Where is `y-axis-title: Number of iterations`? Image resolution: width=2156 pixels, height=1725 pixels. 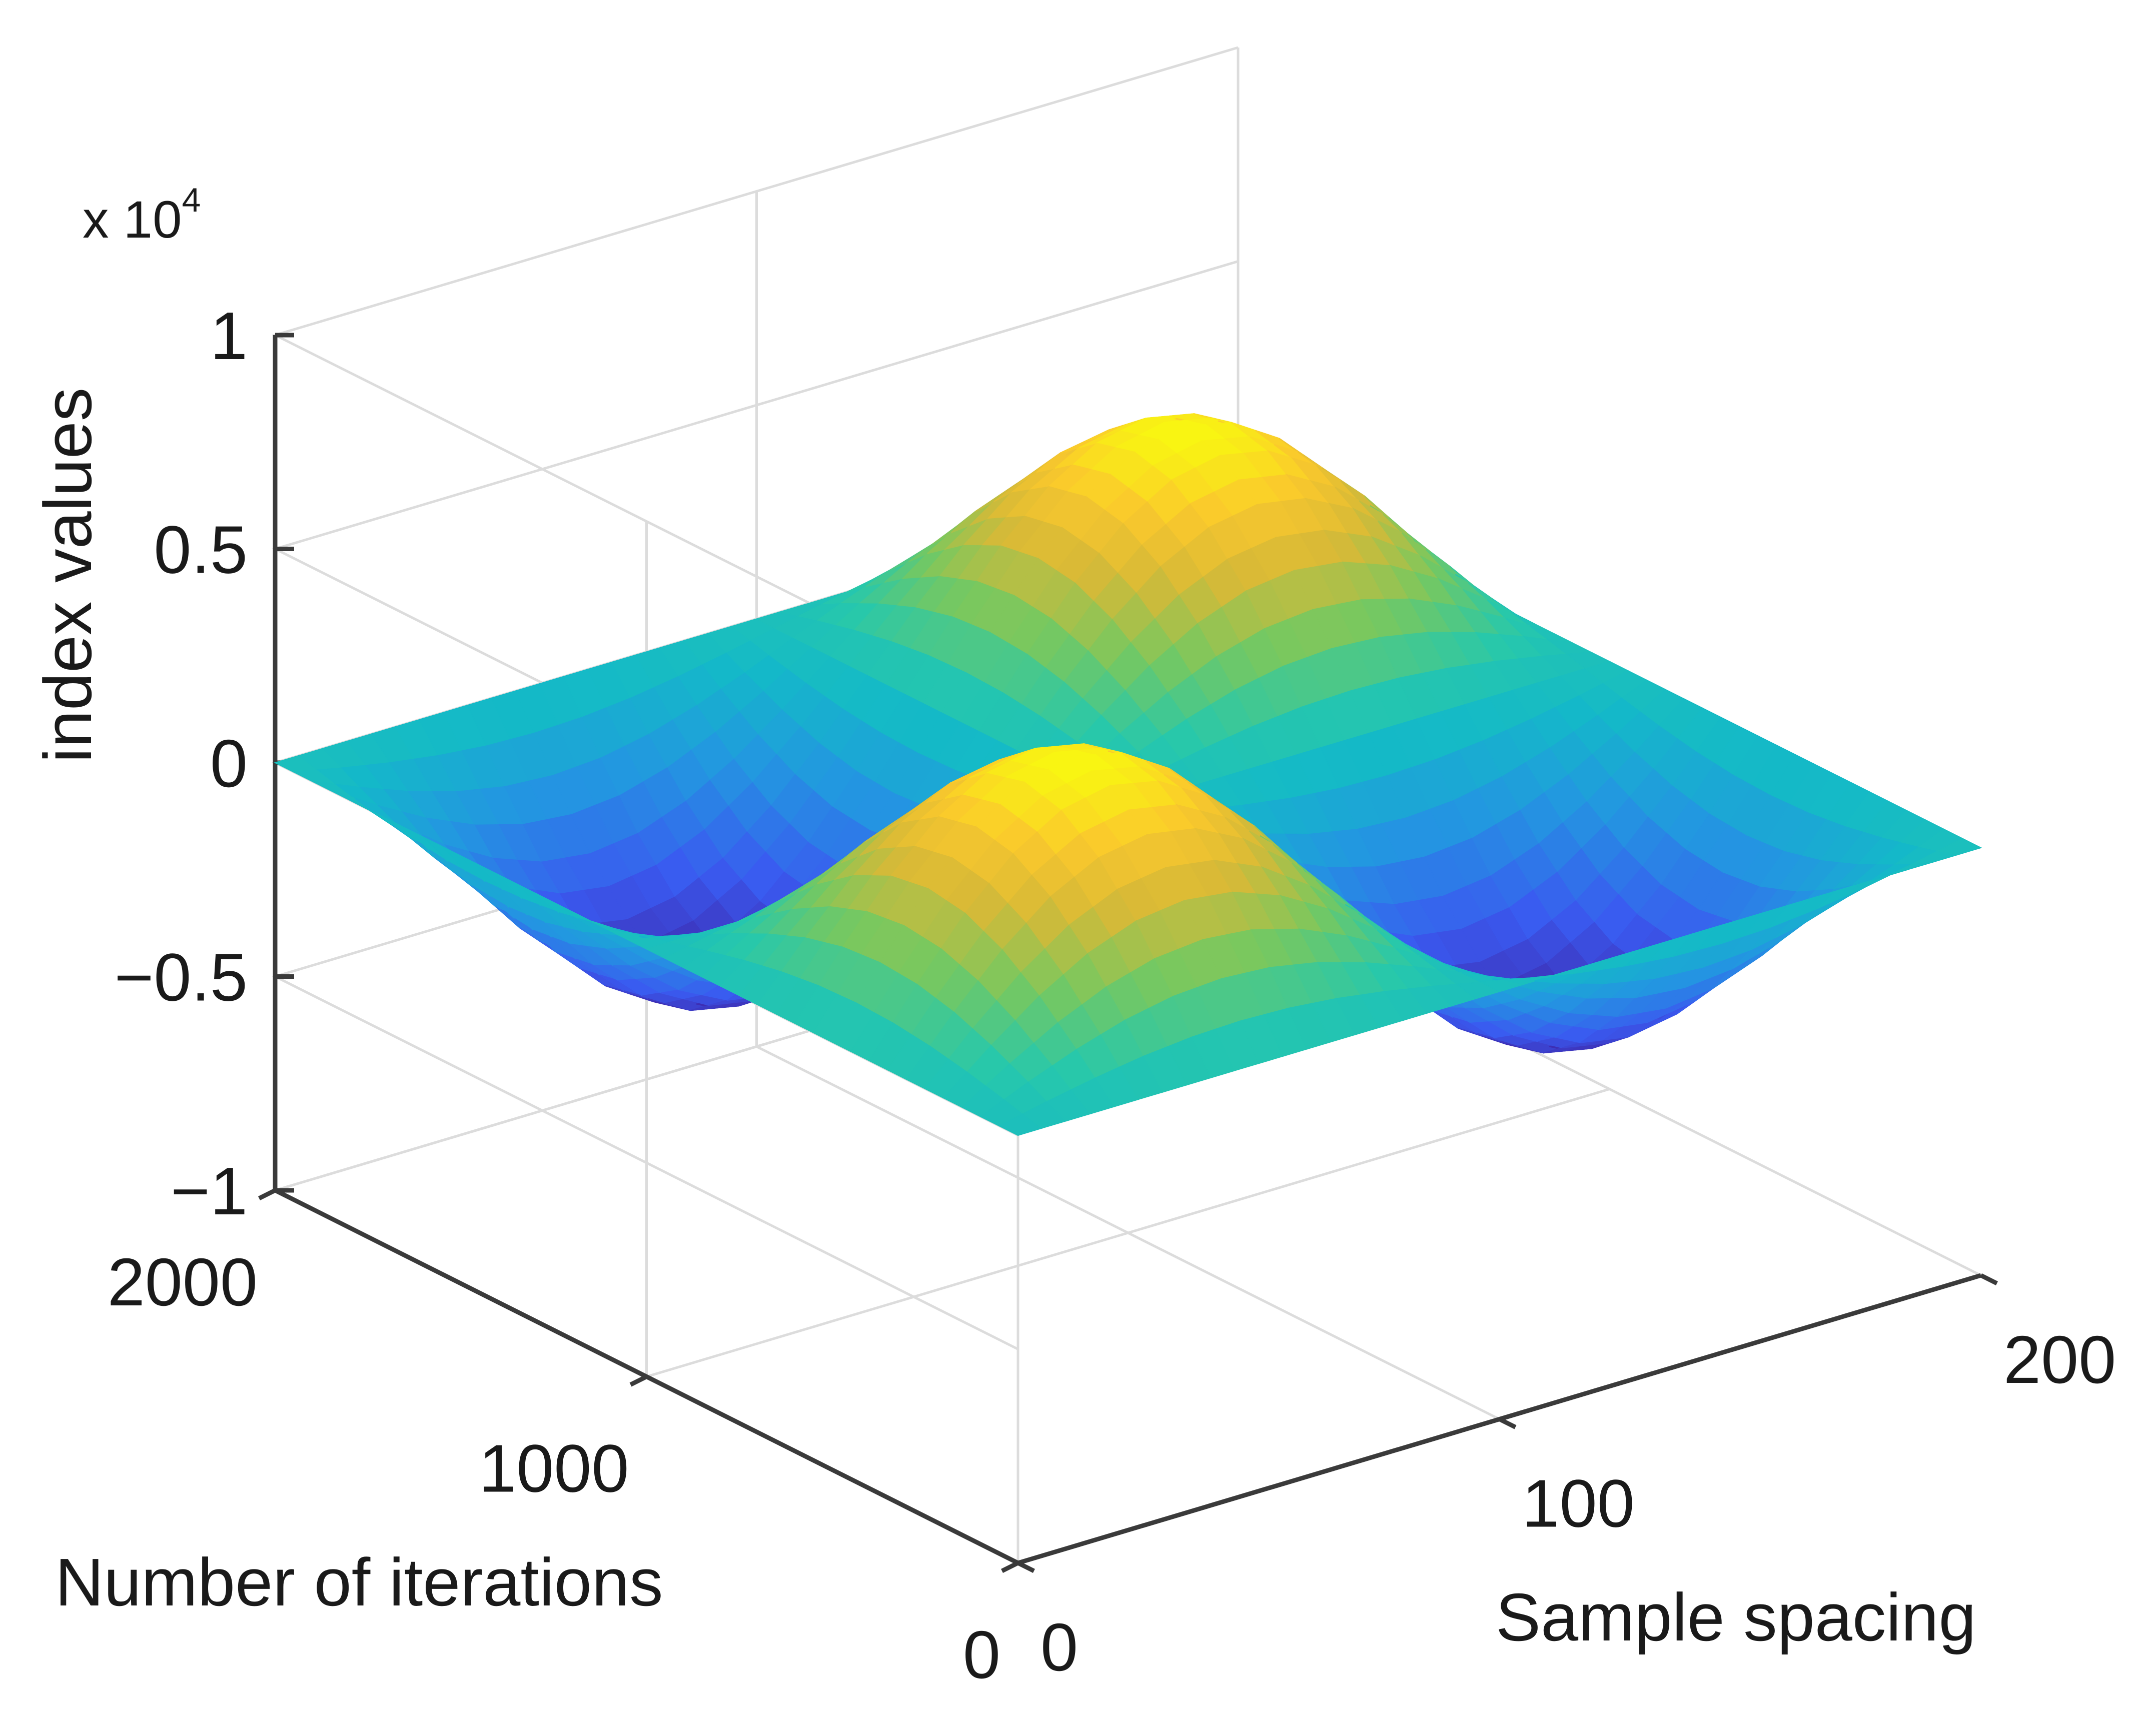
y-axis-title: Number of iterations is located at coordinates (359, 1582).